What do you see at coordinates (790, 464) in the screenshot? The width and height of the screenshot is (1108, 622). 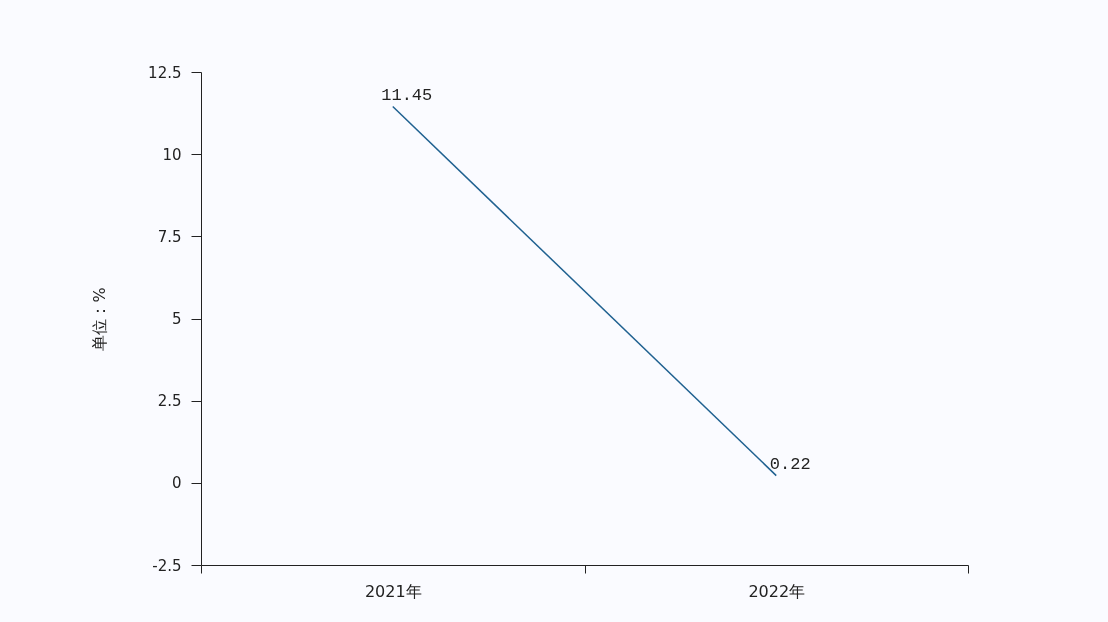 I see `data-label: 0.22` at bounding box center [790, 464].